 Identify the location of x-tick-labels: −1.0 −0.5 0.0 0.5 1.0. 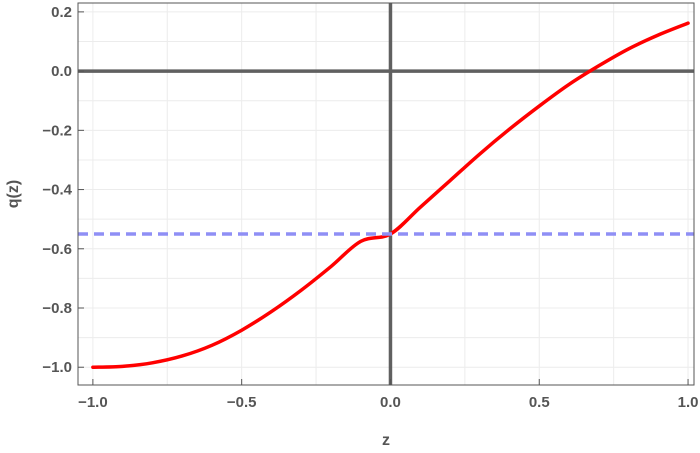
(388, 402).